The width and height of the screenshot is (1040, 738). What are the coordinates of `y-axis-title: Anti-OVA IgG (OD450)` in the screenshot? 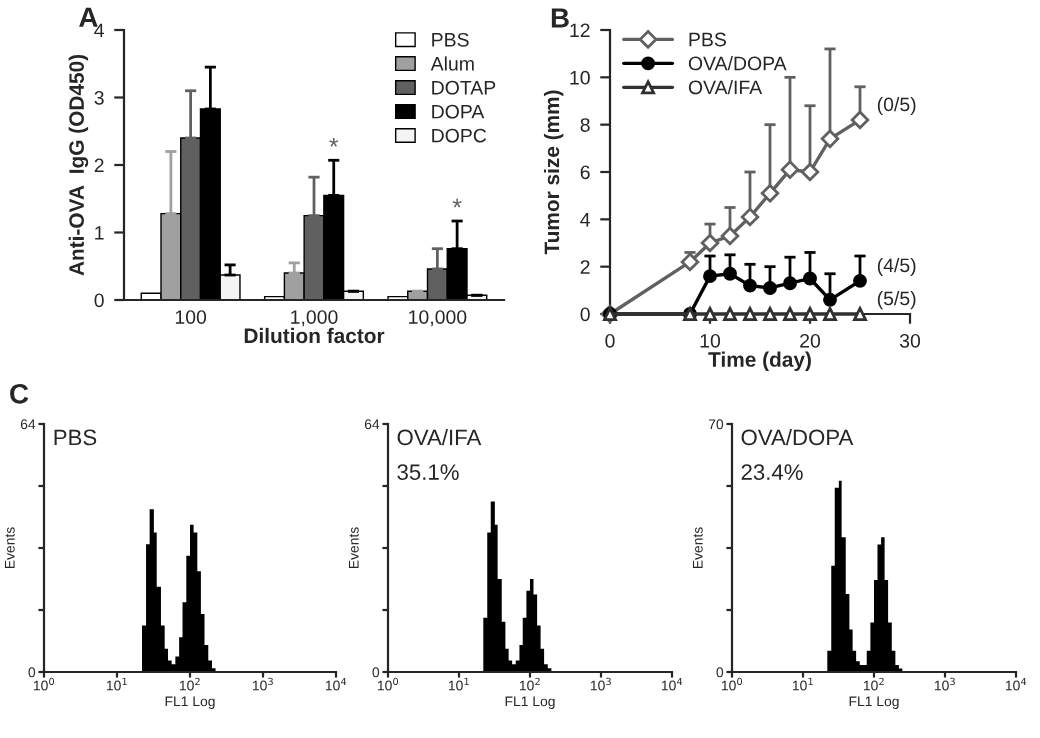 It's located at (78, 165).